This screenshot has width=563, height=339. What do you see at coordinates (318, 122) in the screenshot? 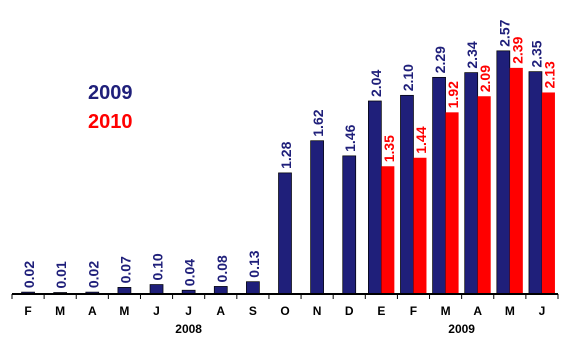
I see `value-label-2009-9: 1.62` at bounding box center [318, 122].